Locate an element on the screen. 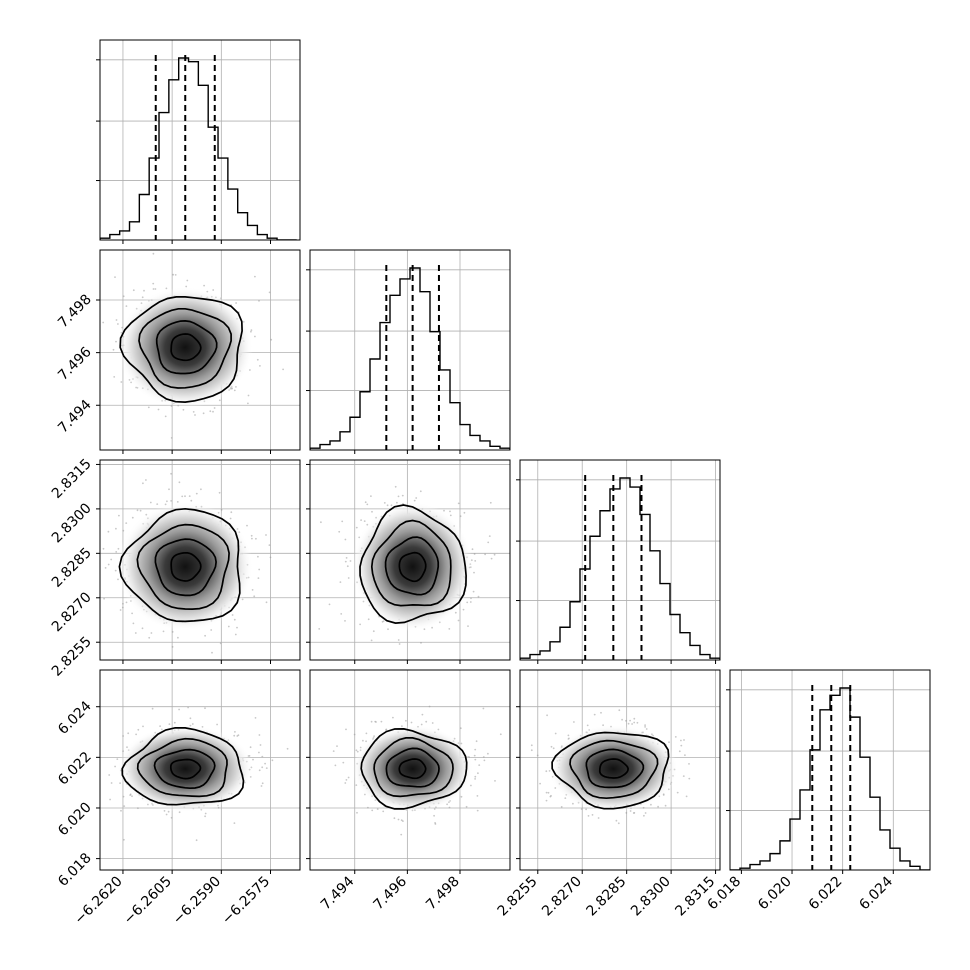 The width and height of the screenshot is (970, 970). x-tick-label: 2.8255 is located at coordinates (518, 897).